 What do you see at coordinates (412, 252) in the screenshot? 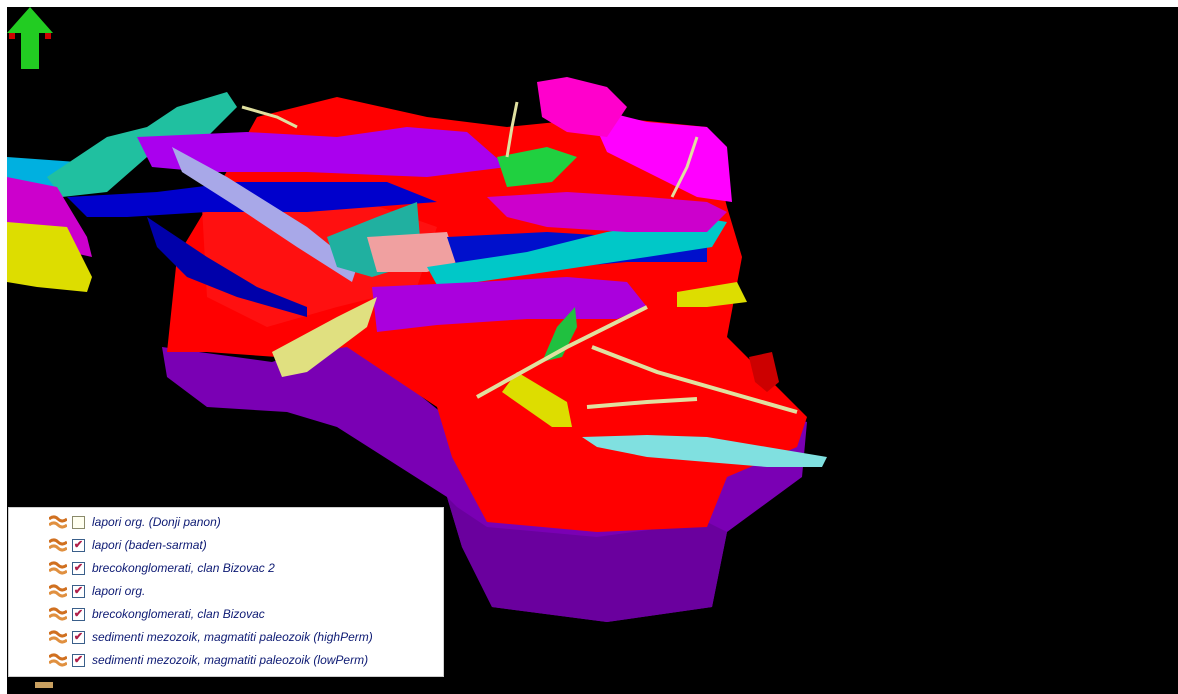
I see `fault-pink` at bounding box center [412, 252].